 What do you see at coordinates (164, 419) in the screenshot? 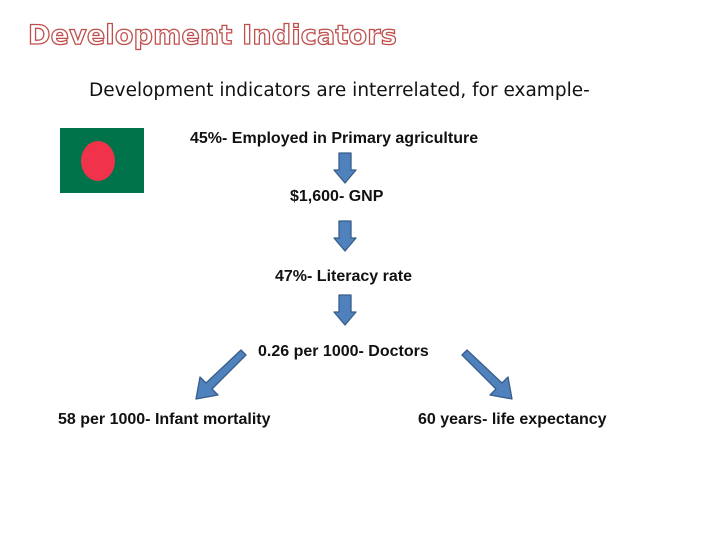
I see `node-infant-mortality: 58 per 1000- Infant mortality` at bounding box center [164, 419].